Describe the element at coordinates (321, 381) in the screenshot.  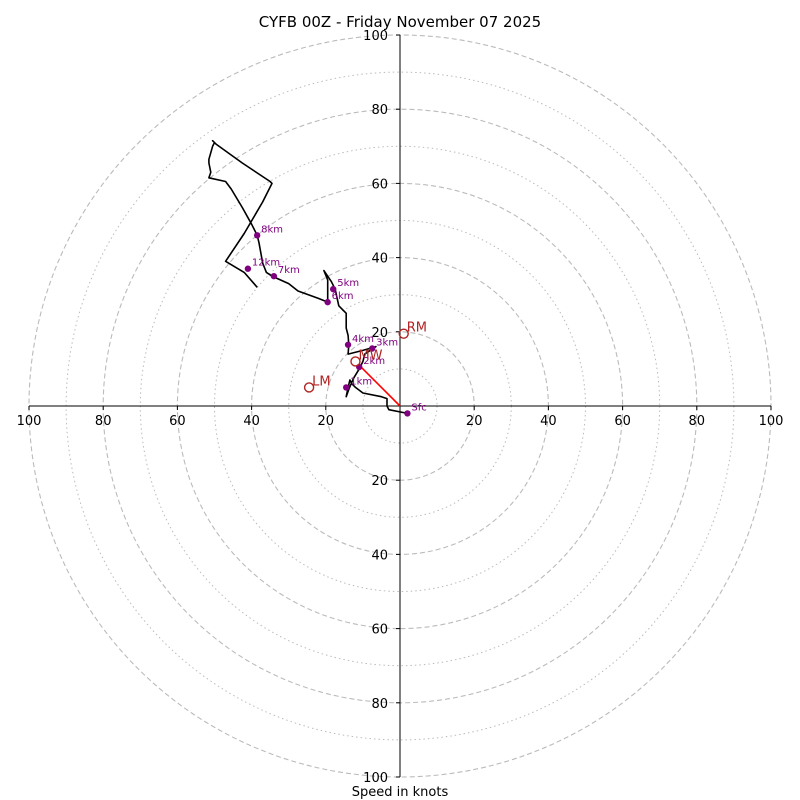
I see `motion-label-LM: LM` at that location.